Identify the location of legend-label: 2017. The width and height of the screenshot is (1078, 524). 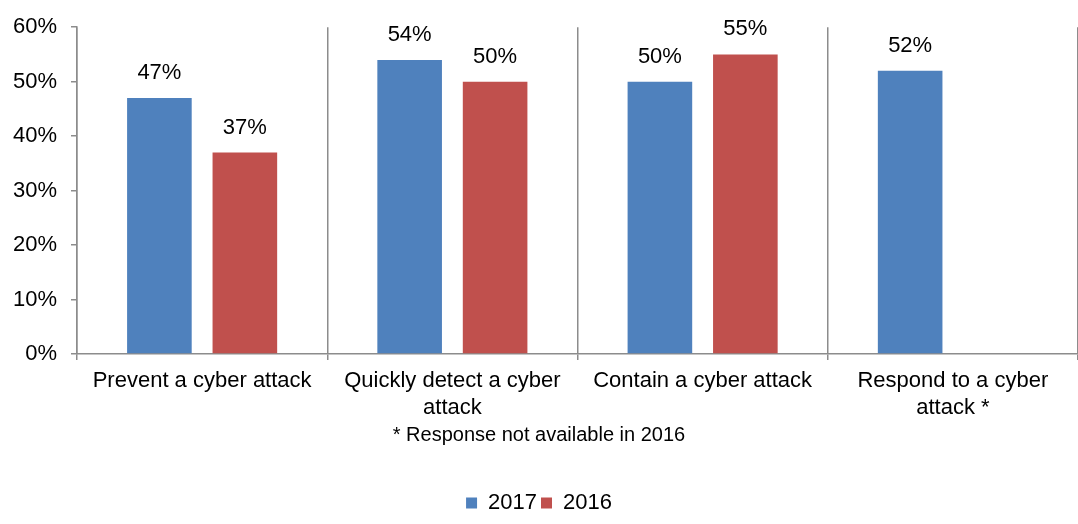
(513, 502).